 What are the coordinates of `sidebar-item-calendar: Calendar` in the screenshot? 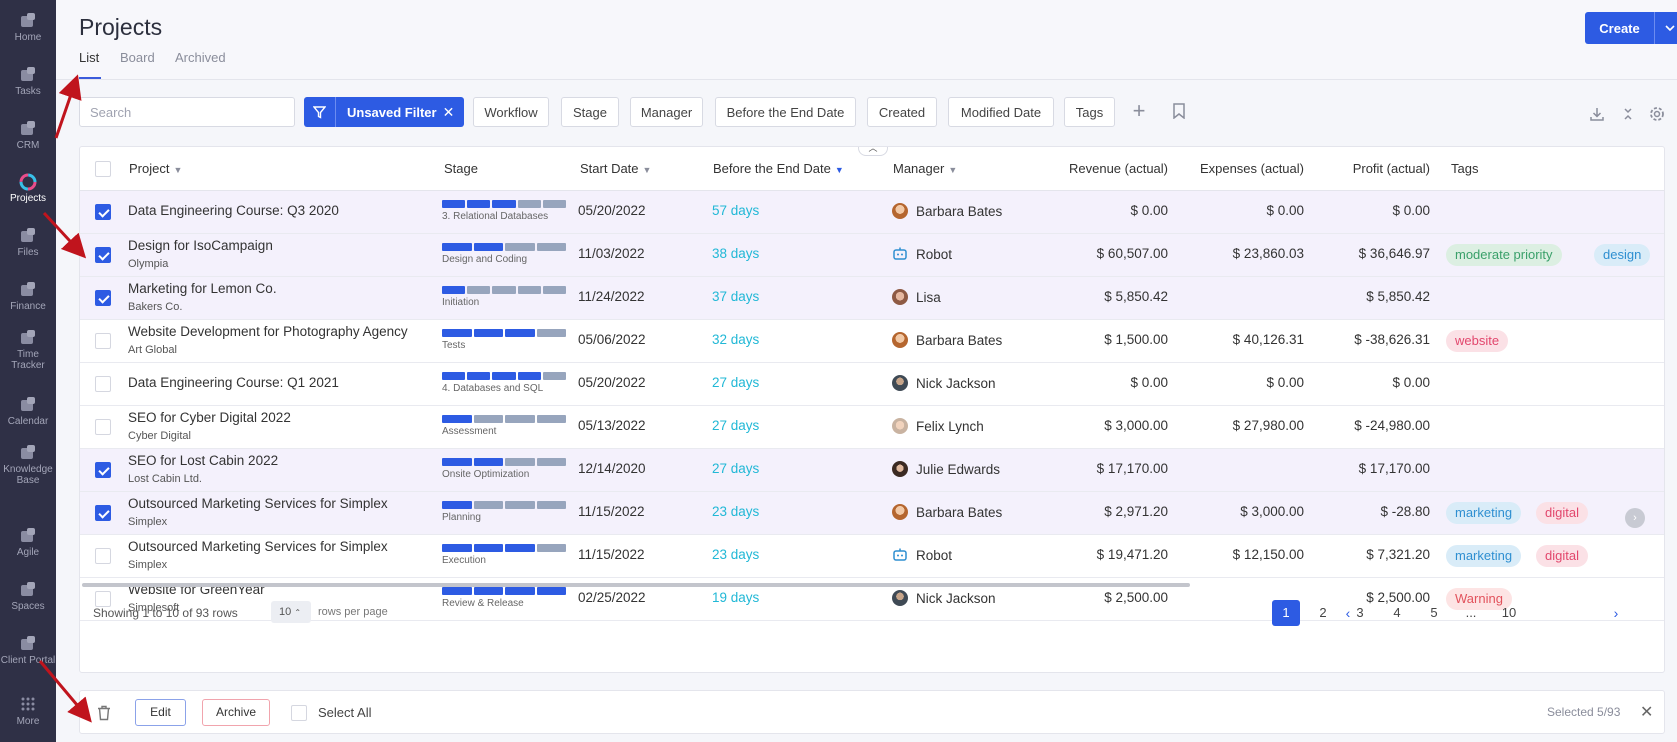 It's located at (28, 411).